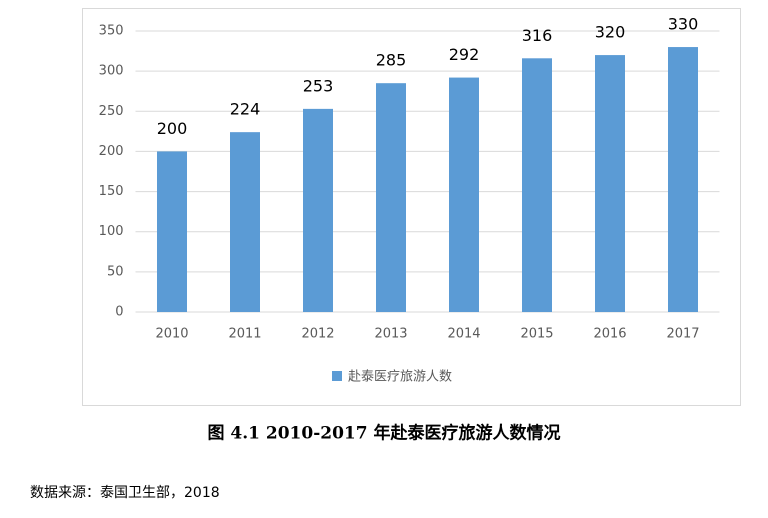  Describe the element at coordinates (682, 334) in the screenshot. I see `x-tick-label: 2017` at that location.